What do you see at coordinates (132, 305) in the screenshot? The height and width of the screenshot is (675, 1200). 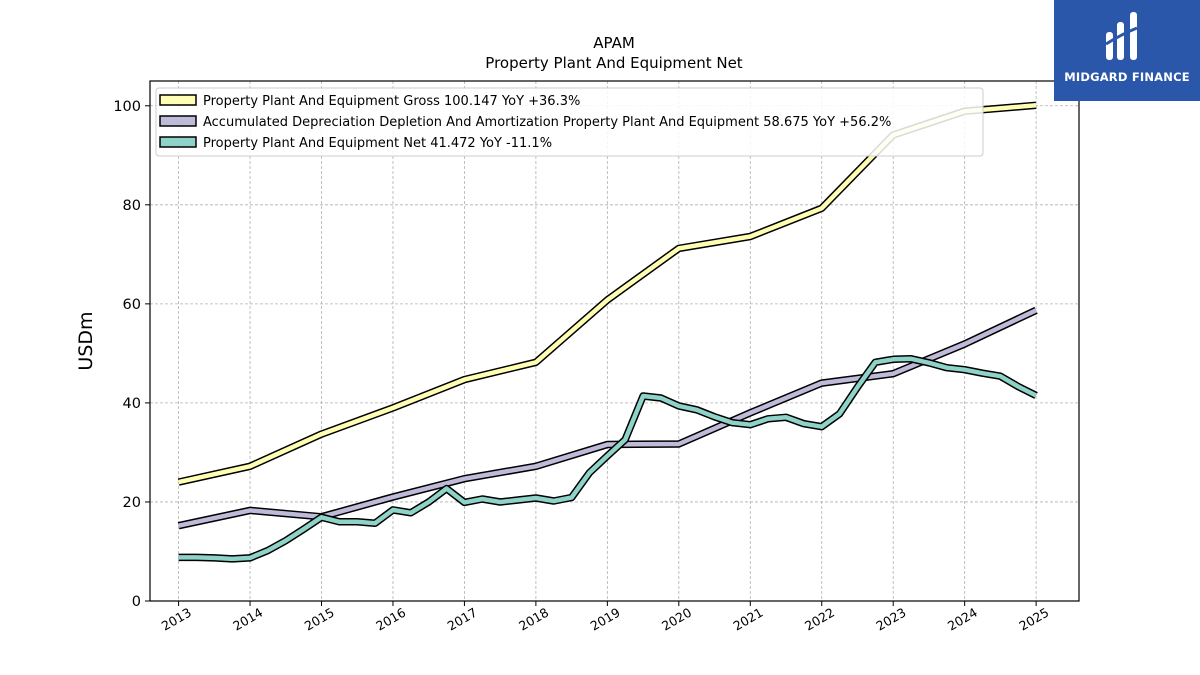 I see `y-tick-label: 60` at bounding box center [132, 305].